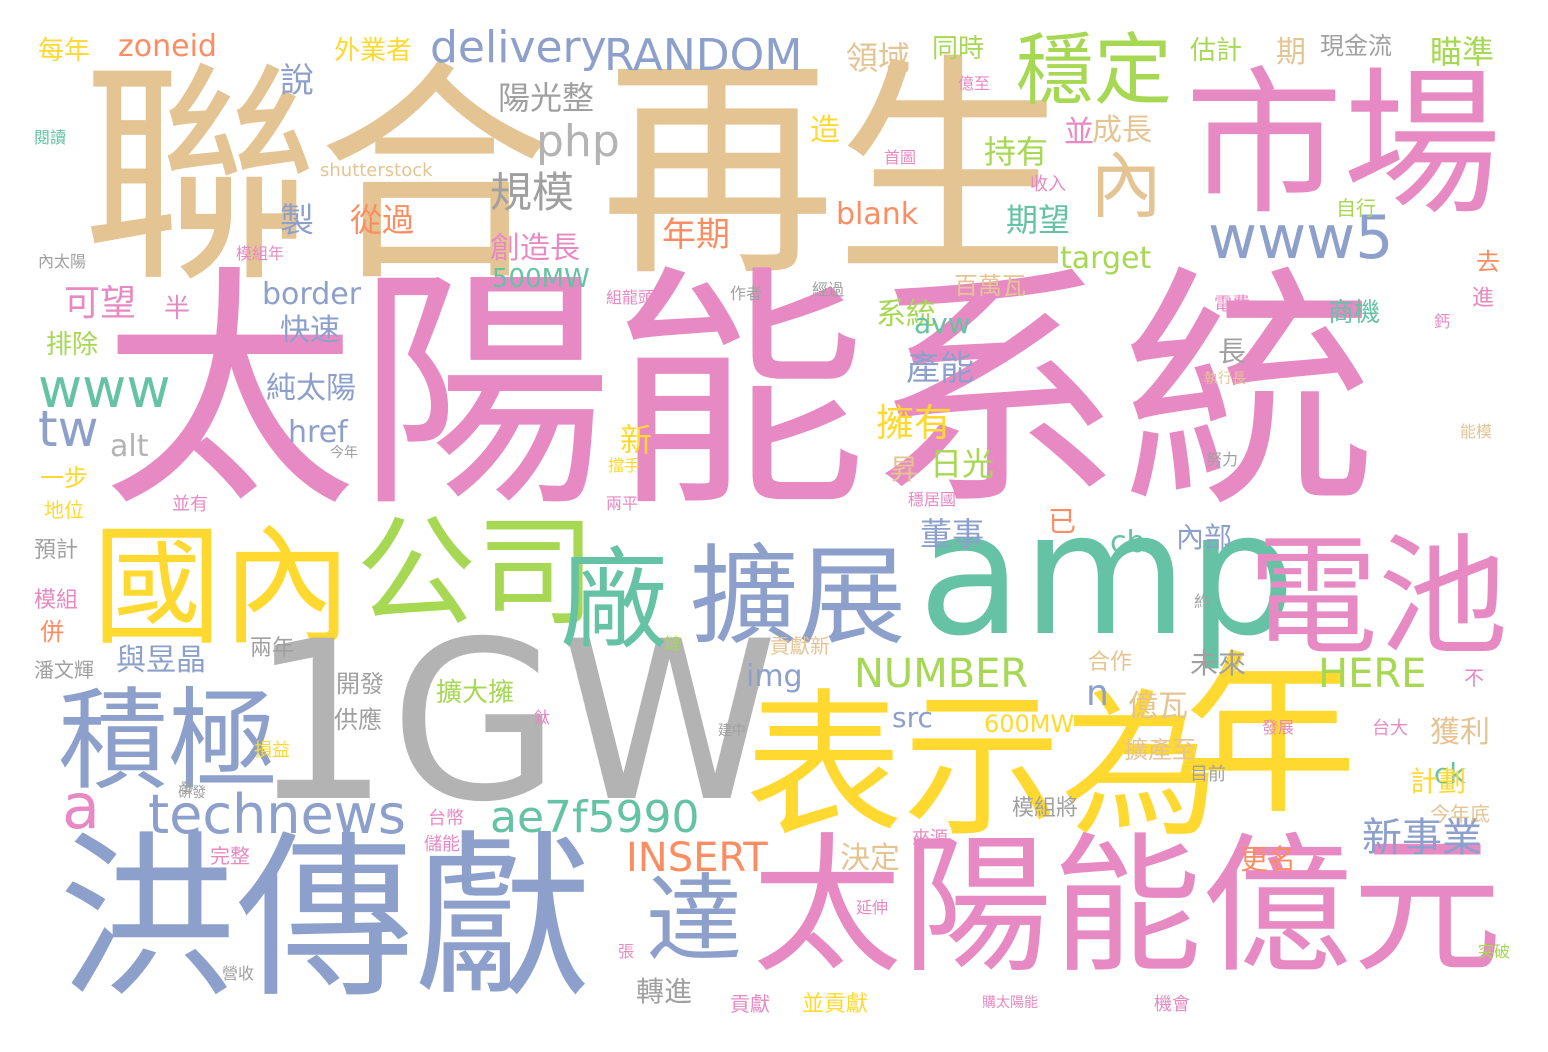  Describe the element at coordinates (318, 432) in the screenshot. I see `word: href` at that location.